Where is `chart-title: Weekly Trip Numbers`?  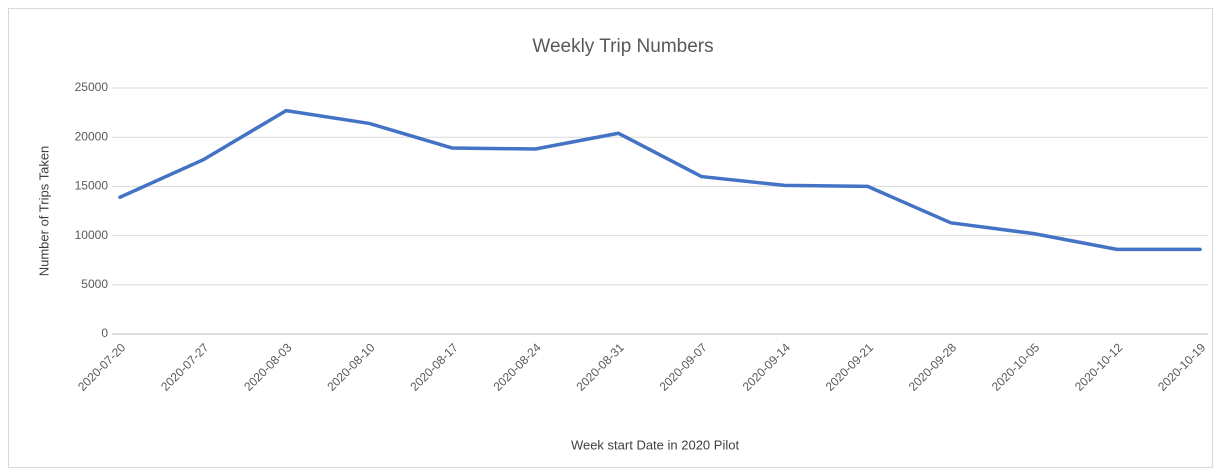
chart-title: Weekly Trip Numbers is located at coordinates (622, 46).